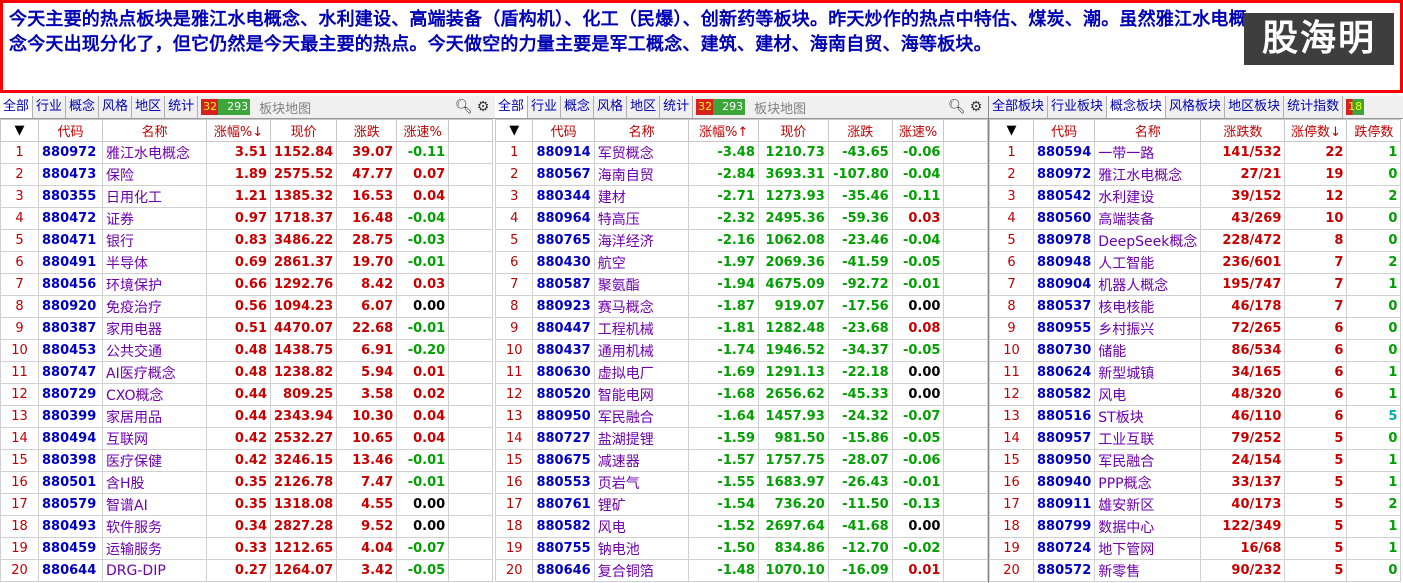 Image resolution: width=1403 pixels, height=583 pixels. Describe the element at coordinates (741, 460) in the screenshot. I see `table-row: 15 880675 减速器 -1.57 1757.75 -28.07 -0.06` at that location.